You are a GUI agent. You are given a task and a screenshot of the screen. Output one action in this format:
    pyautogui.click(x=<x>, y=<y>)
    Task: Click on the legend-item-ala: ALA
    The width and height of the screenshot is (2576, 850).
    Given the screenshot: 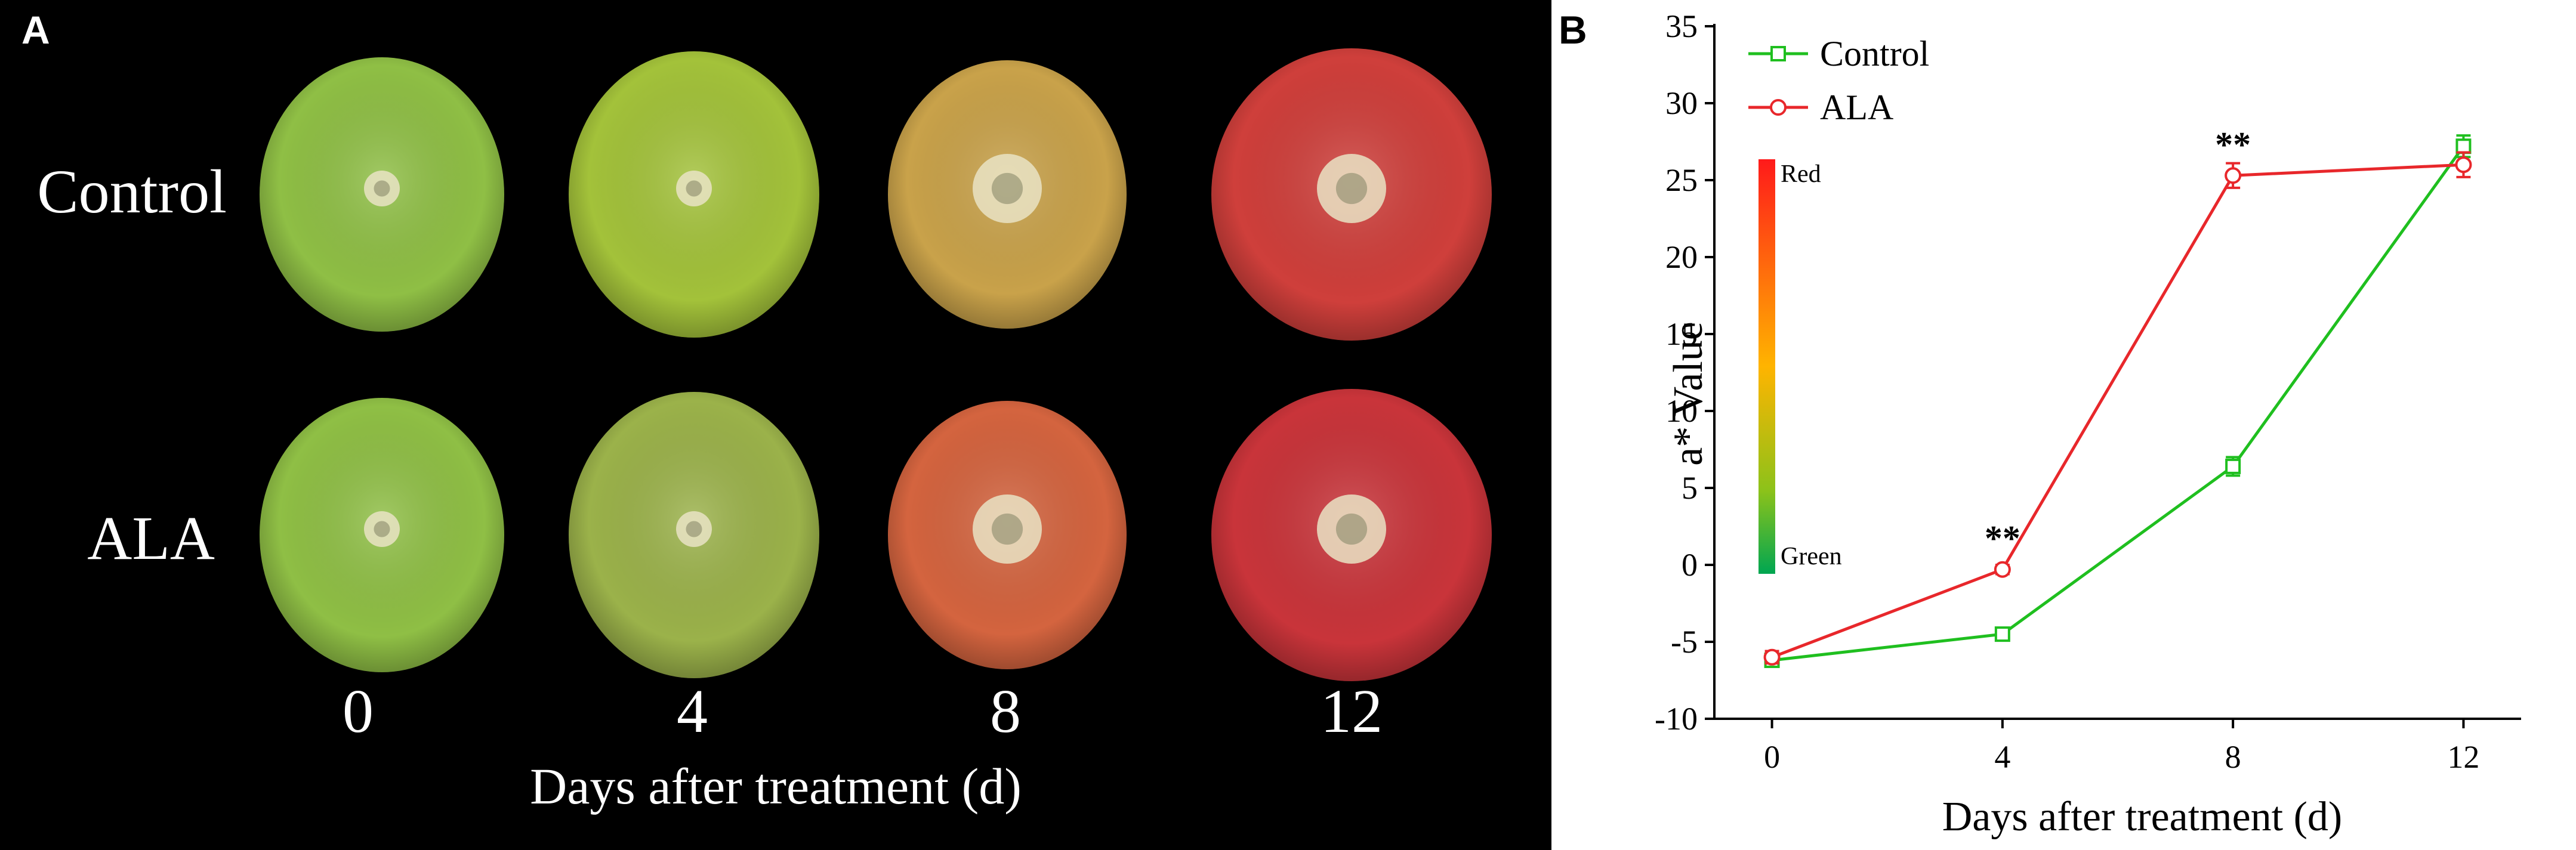 What is the action you would take?
    pyautogui.click(x=1820, y=107)
    